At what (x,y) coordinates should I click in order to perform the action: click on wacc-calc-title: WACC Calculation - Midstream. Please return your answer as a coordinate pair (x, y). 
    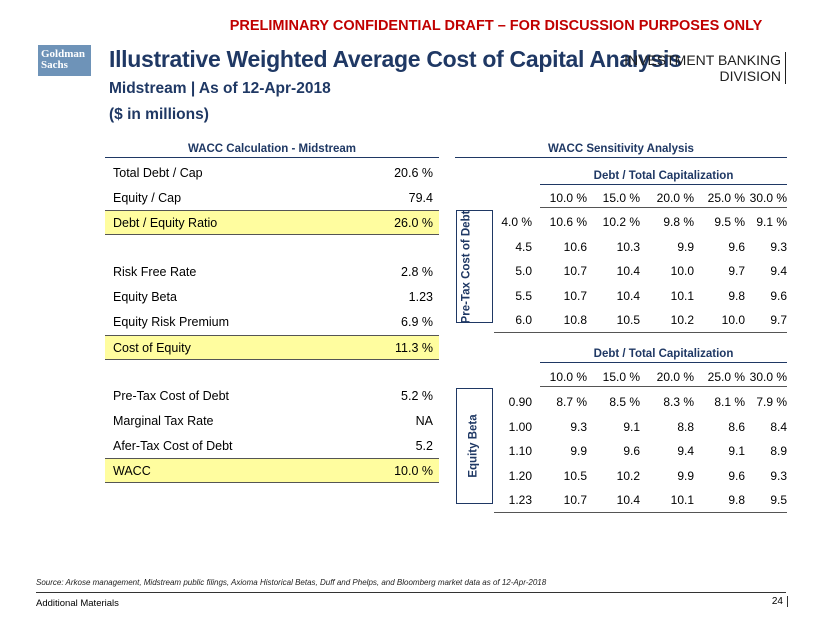
    Looking at the image, I should click on (272, 150).